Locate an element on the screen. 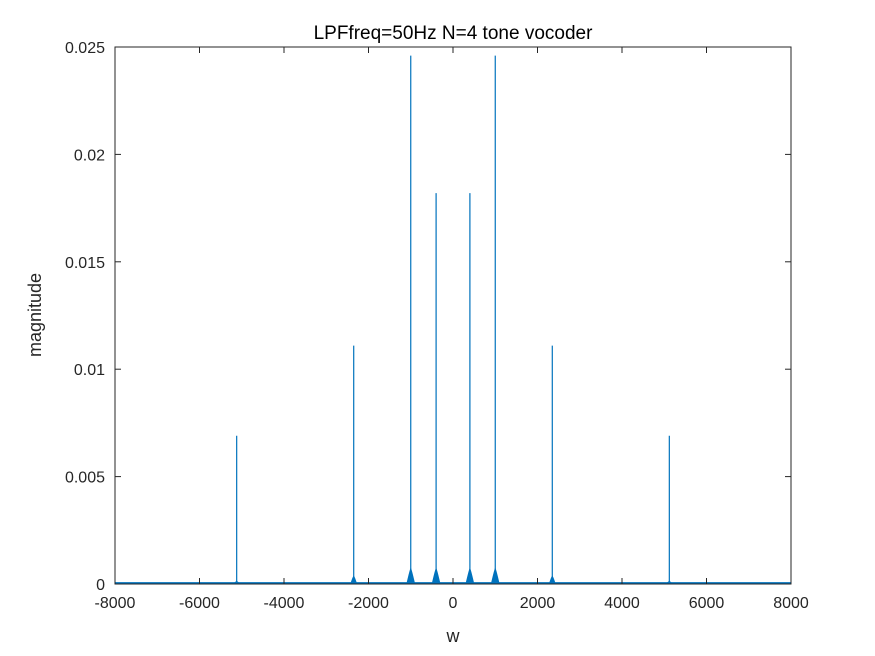 The image size is (875, 656). x-tick-label: 8000 is located at coordinates (791, 603).